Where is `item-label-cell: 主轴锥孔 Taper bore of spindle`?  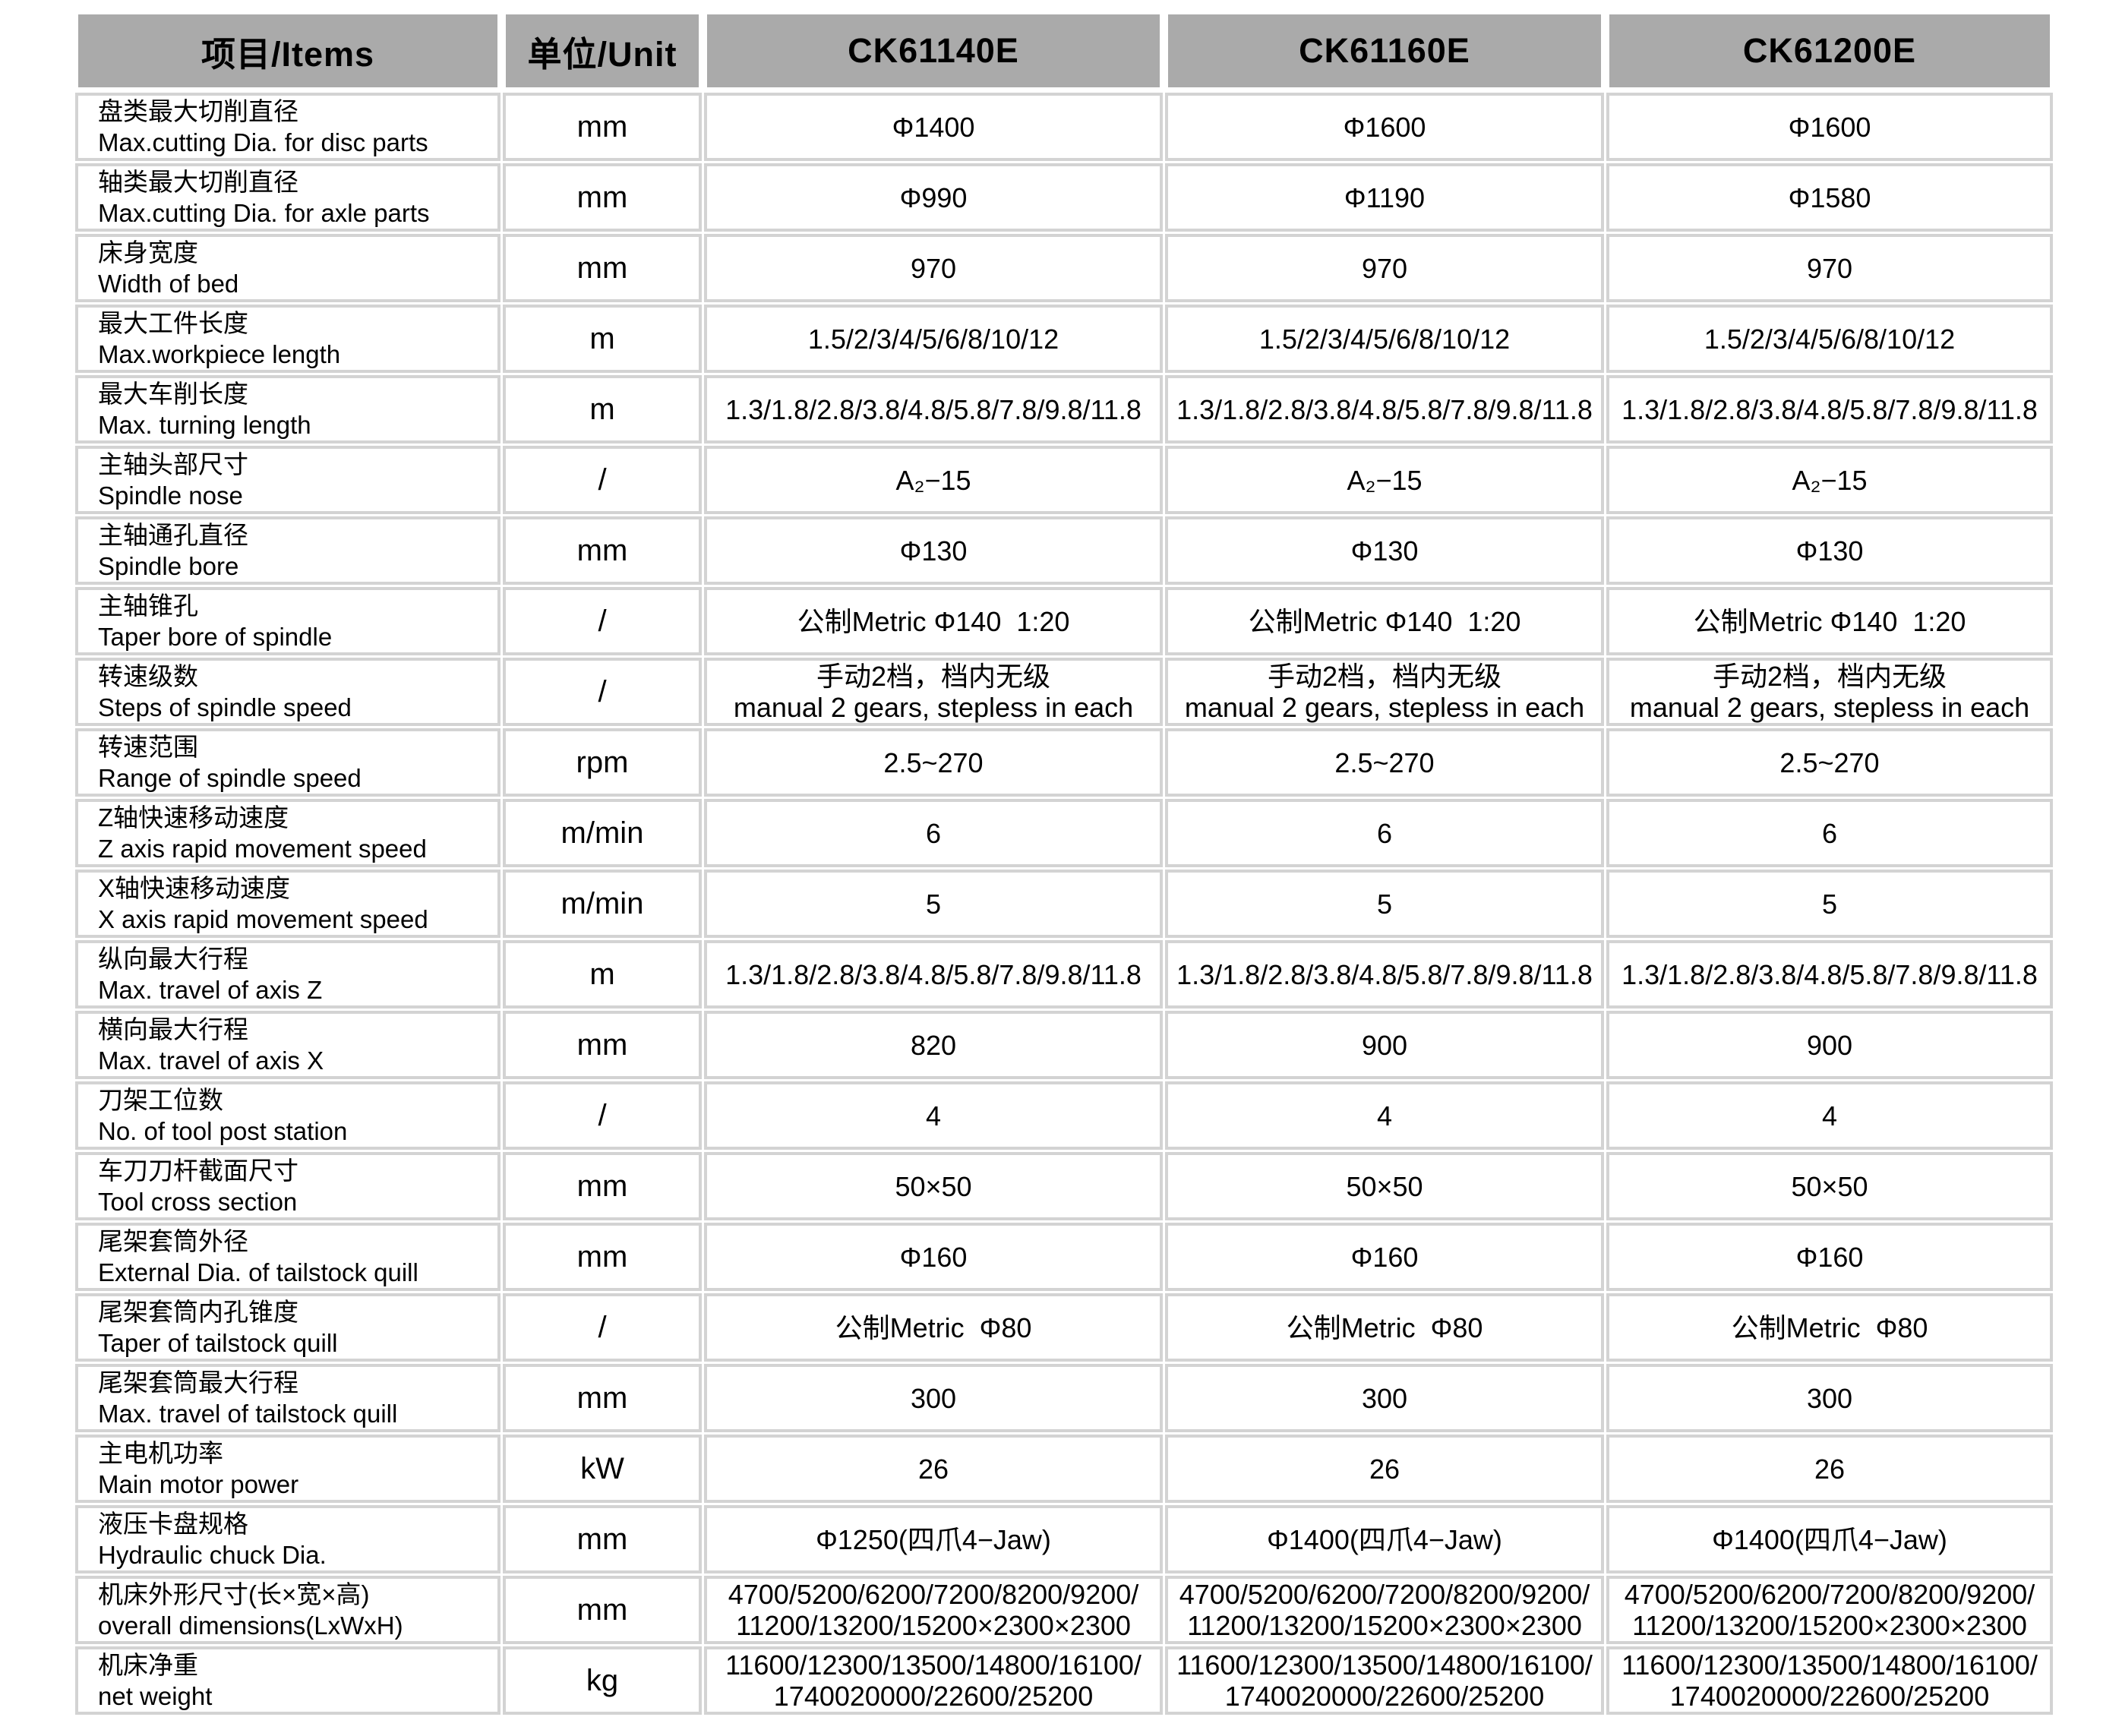 item-label-cell: 主轴锥孔 Taper bore of spindle is located at coordinates (288, 621).